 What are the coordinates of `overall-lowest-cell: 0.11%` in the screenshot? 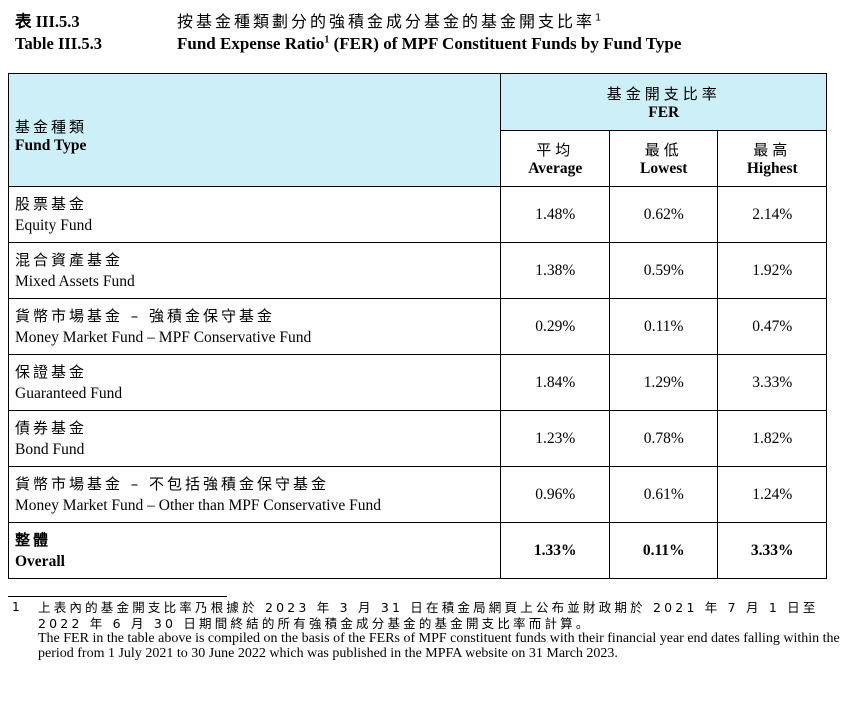 It's located at (663, 550).